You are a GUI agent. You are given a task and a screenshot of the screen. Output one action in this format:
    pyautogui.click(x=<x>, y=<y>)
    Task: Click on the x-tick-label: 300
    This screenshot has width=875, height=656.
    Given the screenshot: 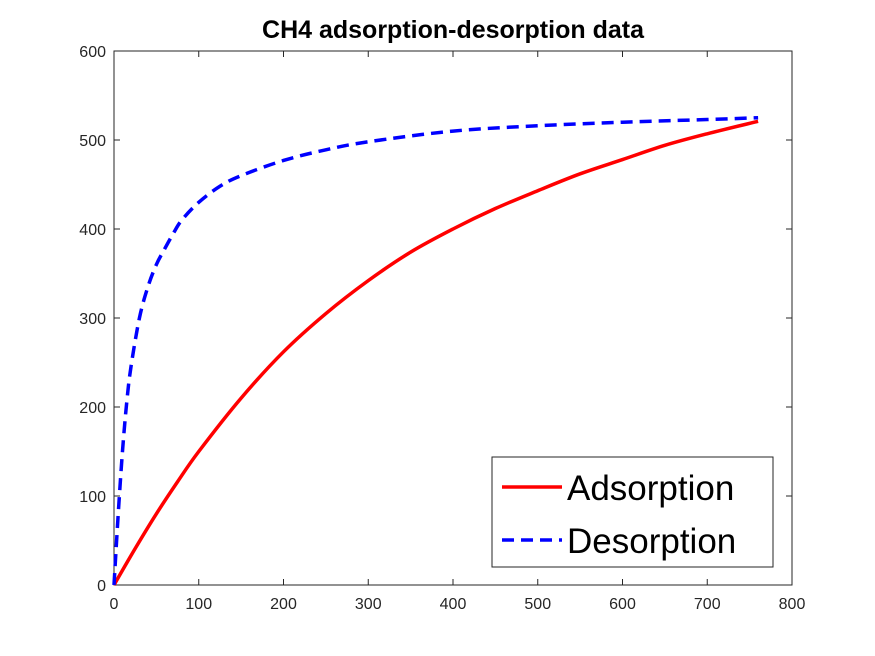 What is the action you would take?
    pyautogui.click(x=368, y=604)
    